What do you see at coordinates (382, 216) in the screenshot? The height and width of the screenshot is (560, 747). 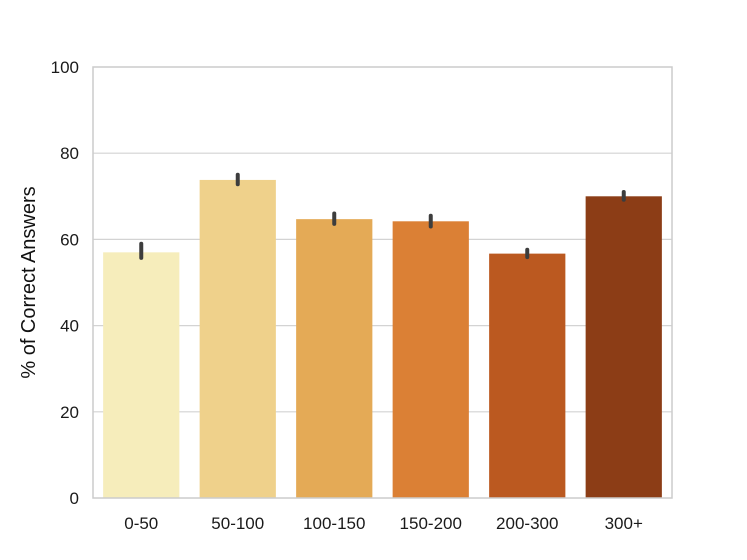 I see `error-bars` at bounding box center [382, 216].